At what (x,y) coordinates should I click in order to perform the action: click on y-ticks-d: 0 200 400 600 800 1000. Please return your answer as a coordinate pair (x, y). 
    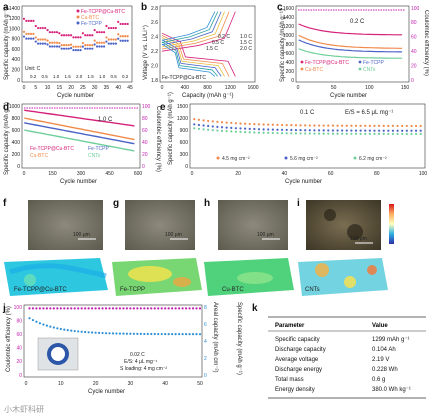
    Looking at the image, I should click on (14, 137).